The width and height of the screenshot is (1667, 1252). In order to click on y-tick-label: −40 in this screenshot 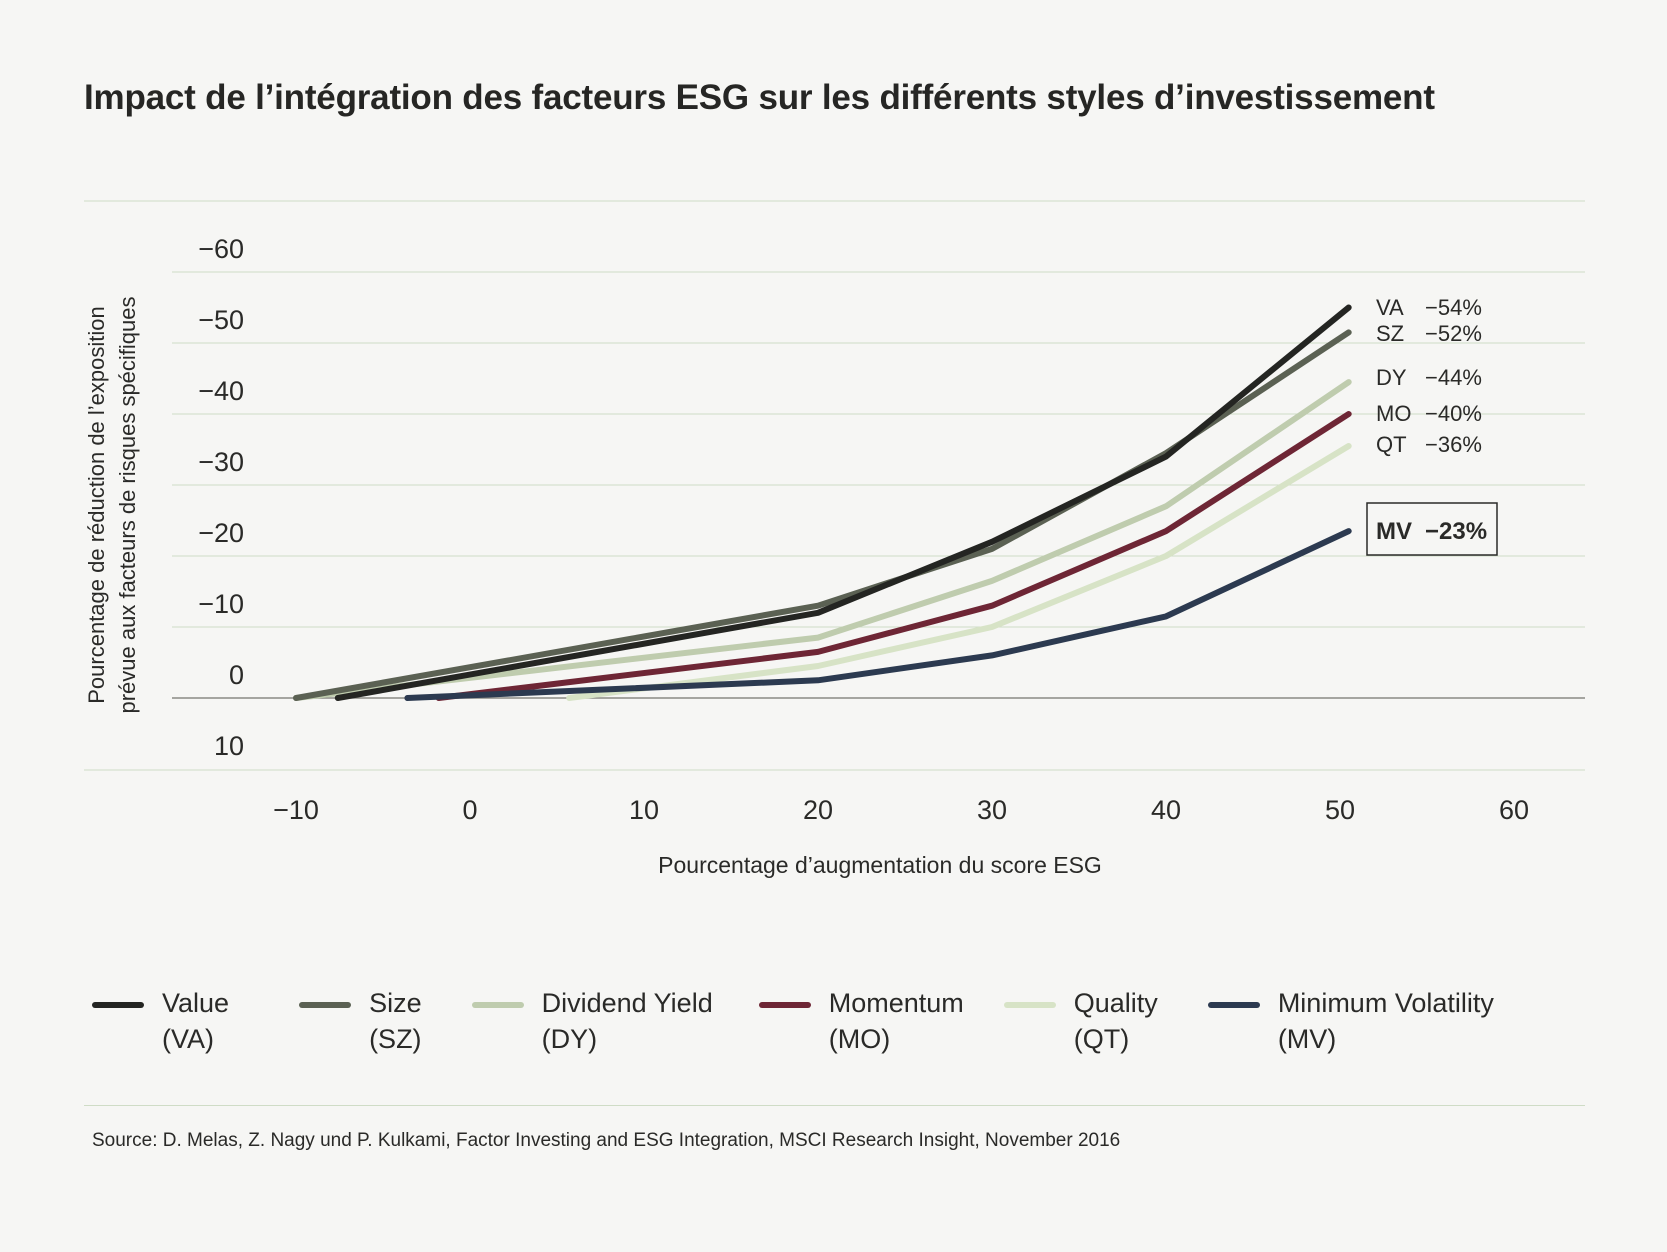, I will do `click(221, 391)`.